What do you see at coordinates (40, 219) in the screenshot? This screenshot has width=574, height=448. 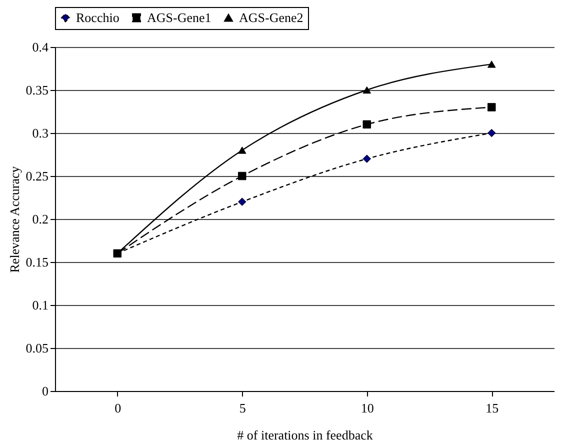 I see `y-tick-label: 0.2` at bounding box center [40, 219].